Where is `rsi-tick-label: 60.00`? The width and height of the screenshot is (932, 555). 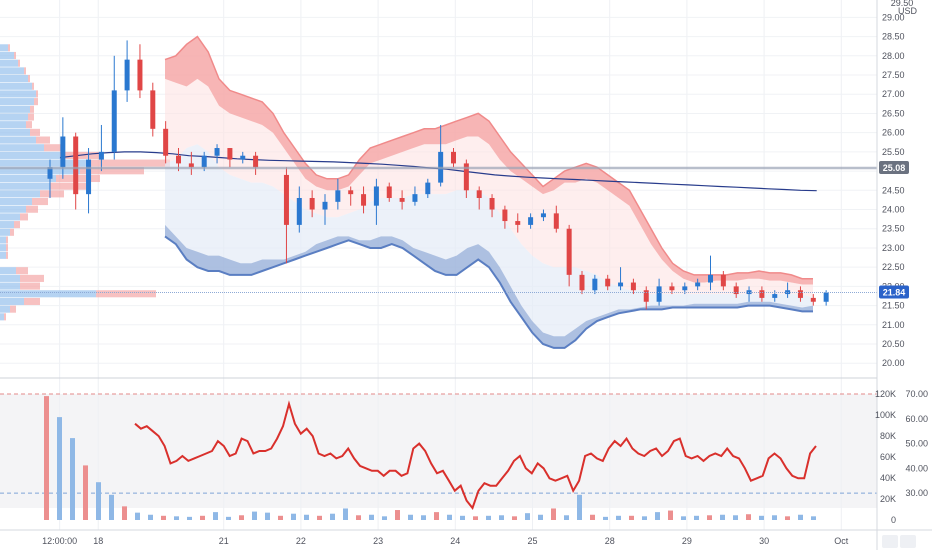 rsi-tick-label: 60.00 is located at coordinates (916, 419).